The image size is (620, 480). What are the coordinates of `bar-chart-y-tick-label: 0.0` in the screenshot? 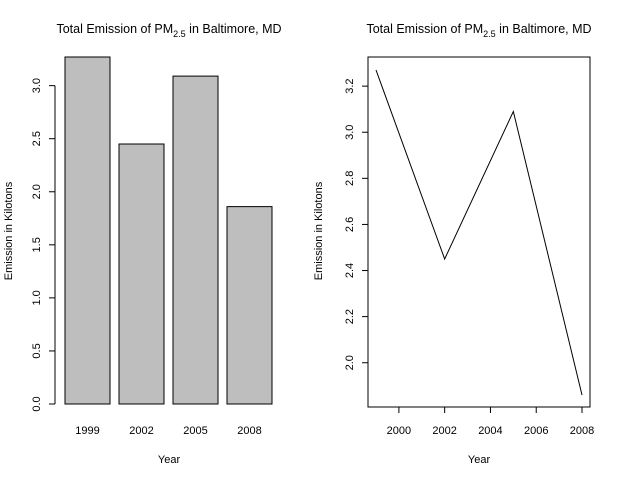 It's located at (37, 403).